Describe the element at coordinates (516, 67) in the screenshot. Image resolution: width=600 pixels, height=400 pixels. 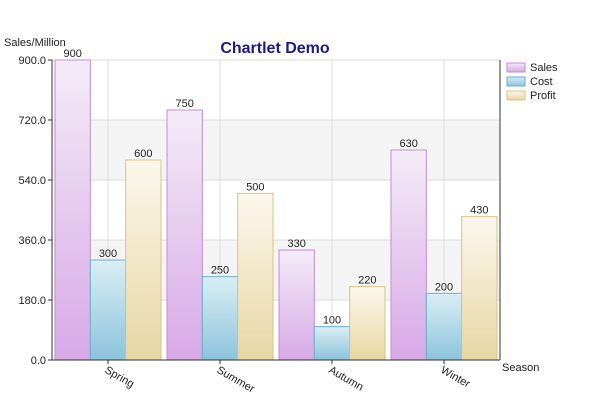
I see `legend-swatch-sales` at that location.